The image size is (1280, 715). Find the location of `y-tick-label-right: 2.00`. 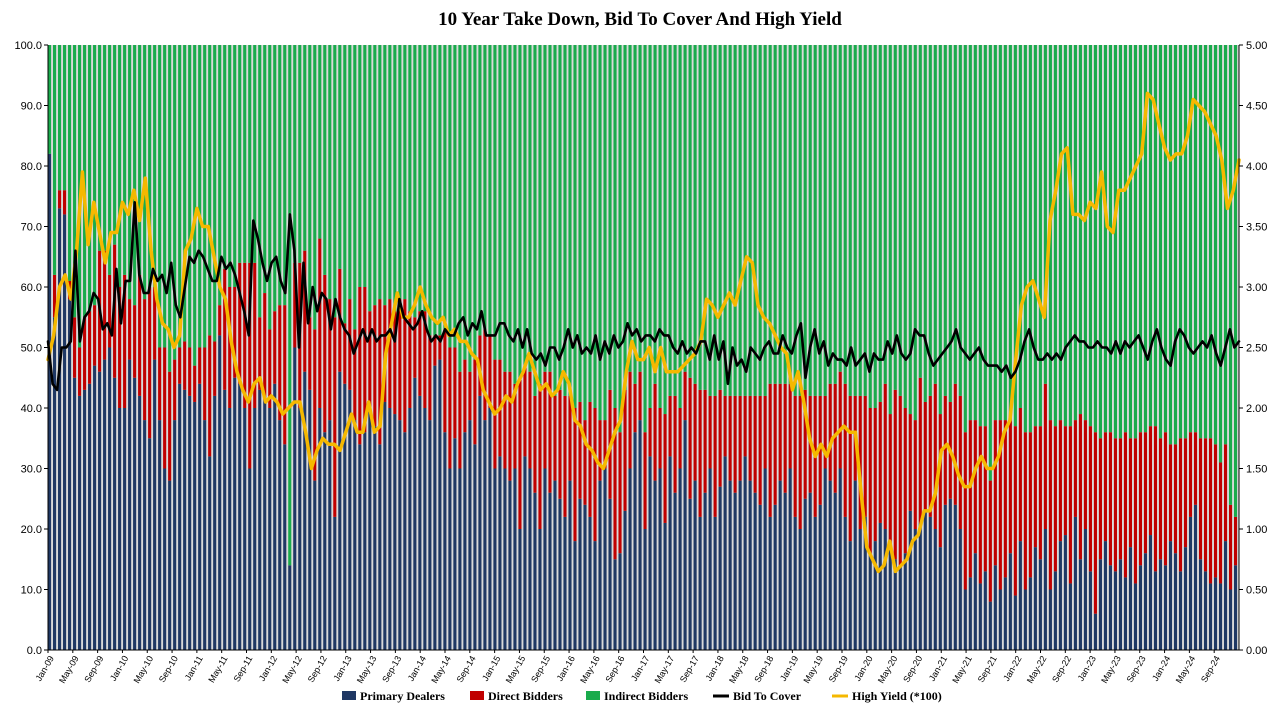

y-tick-label-right: 2.00 is located at coordinates (1256, 409).